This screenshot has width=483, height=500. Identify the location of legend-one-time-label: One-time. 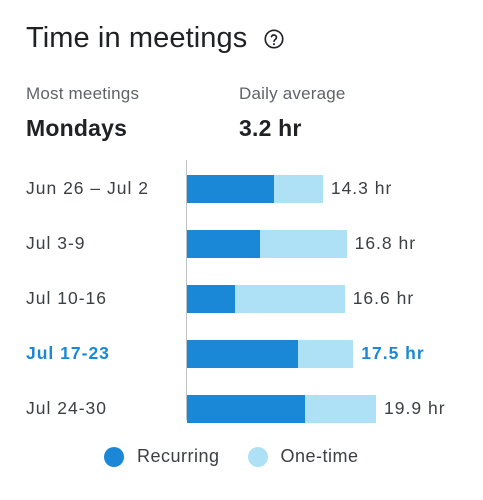
(319, 456).